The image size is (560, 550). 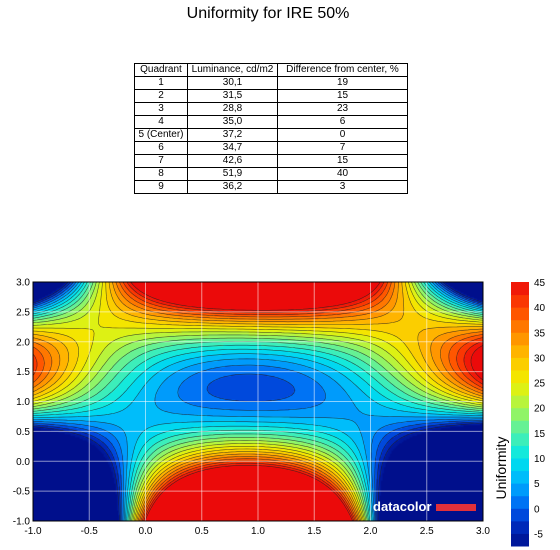 What do you see at coordinates (161, 96) in the screenshot?
I see `cell-quadrant: 2` at bounding box center [161, 96].